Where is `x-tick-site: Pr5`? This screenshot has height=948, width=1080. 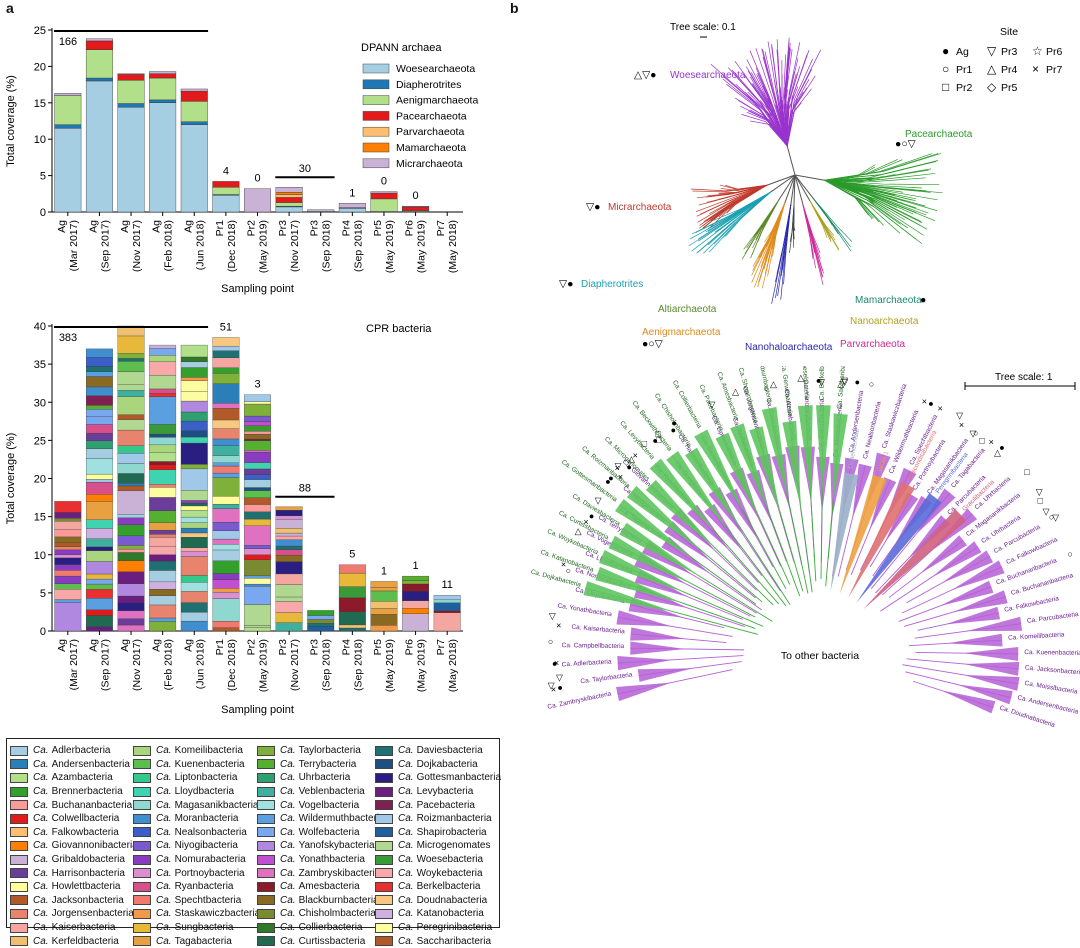
x-tick-site: Pr5 is located at coordinates (378, 228).